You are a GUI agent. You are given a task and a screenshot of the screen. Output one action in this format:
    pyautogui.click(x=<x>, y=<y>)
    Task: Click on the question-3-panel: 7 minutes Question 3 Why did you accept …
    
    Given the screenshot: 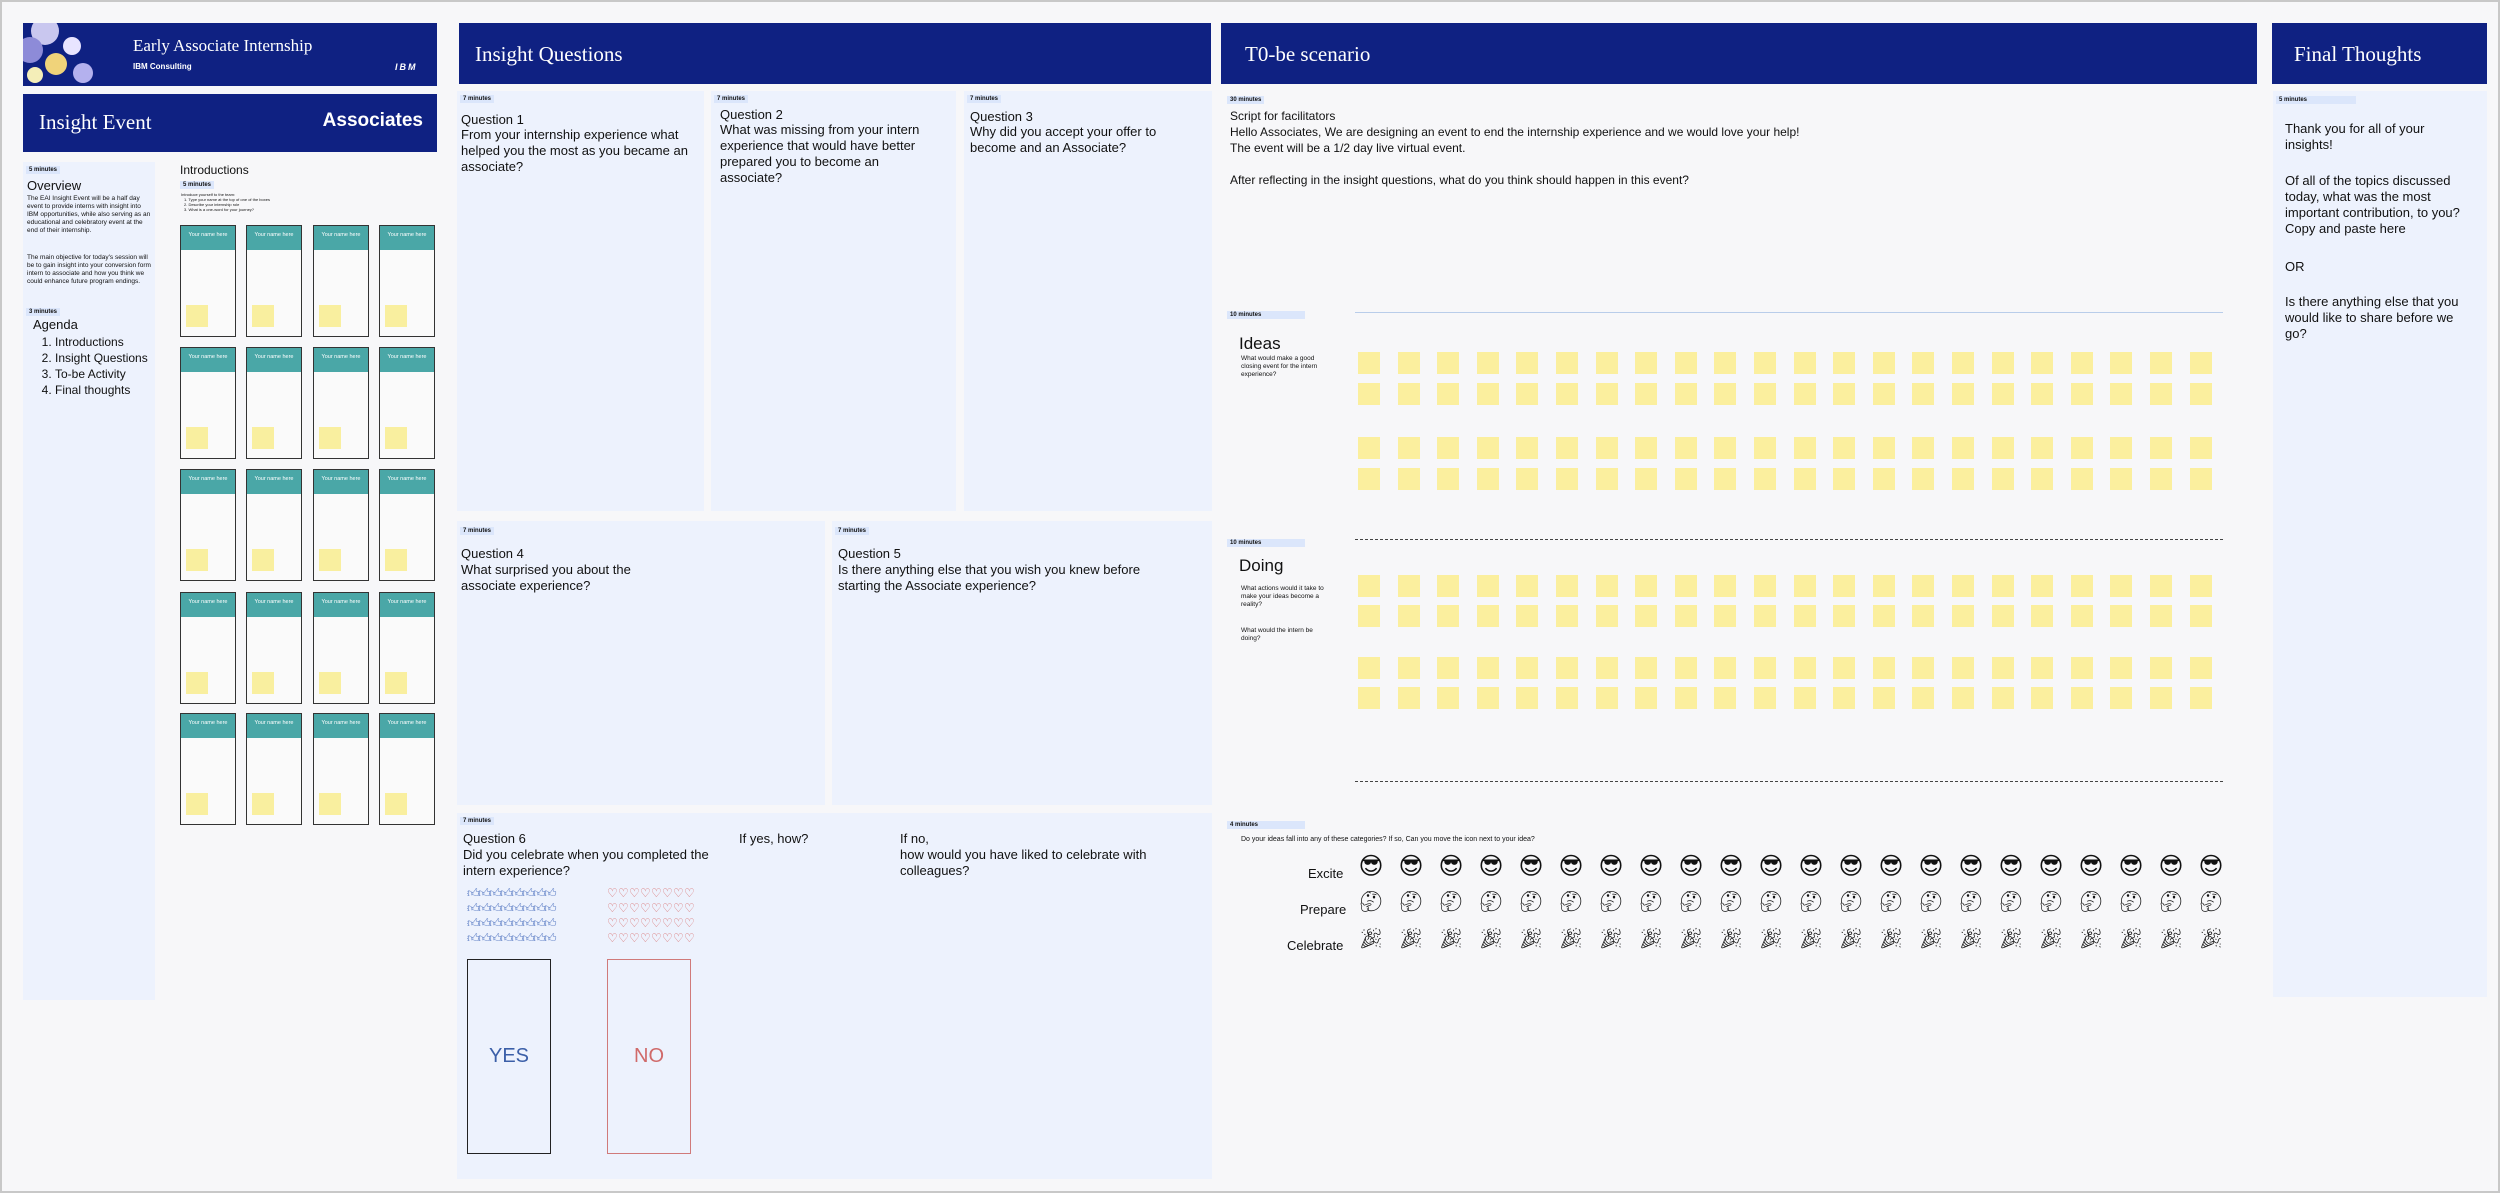 What is the action you would take?
    pyautogui.click(x=1088, y=301)
    